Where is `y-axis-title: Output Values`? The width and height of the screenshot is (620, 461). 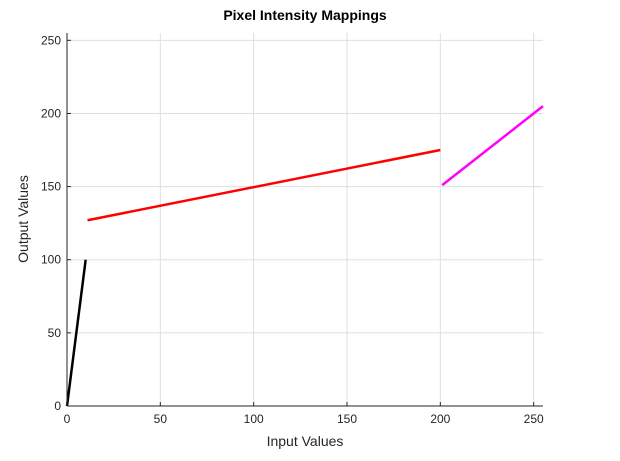 y-axis-title: Output Values is located at coordinates (23, 219).